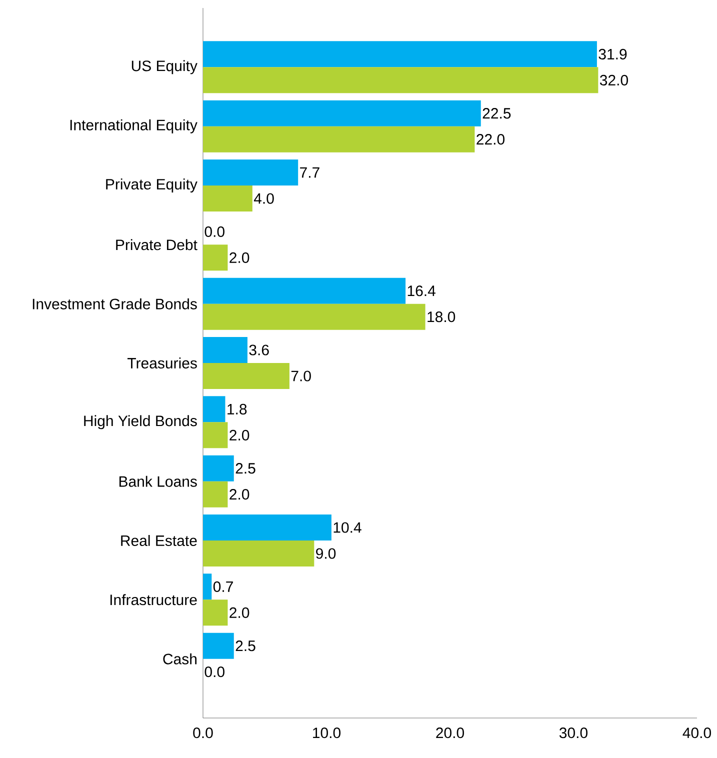 The image size is (717, 758). I want to click on data-label: 31.9, so click(612, 54).